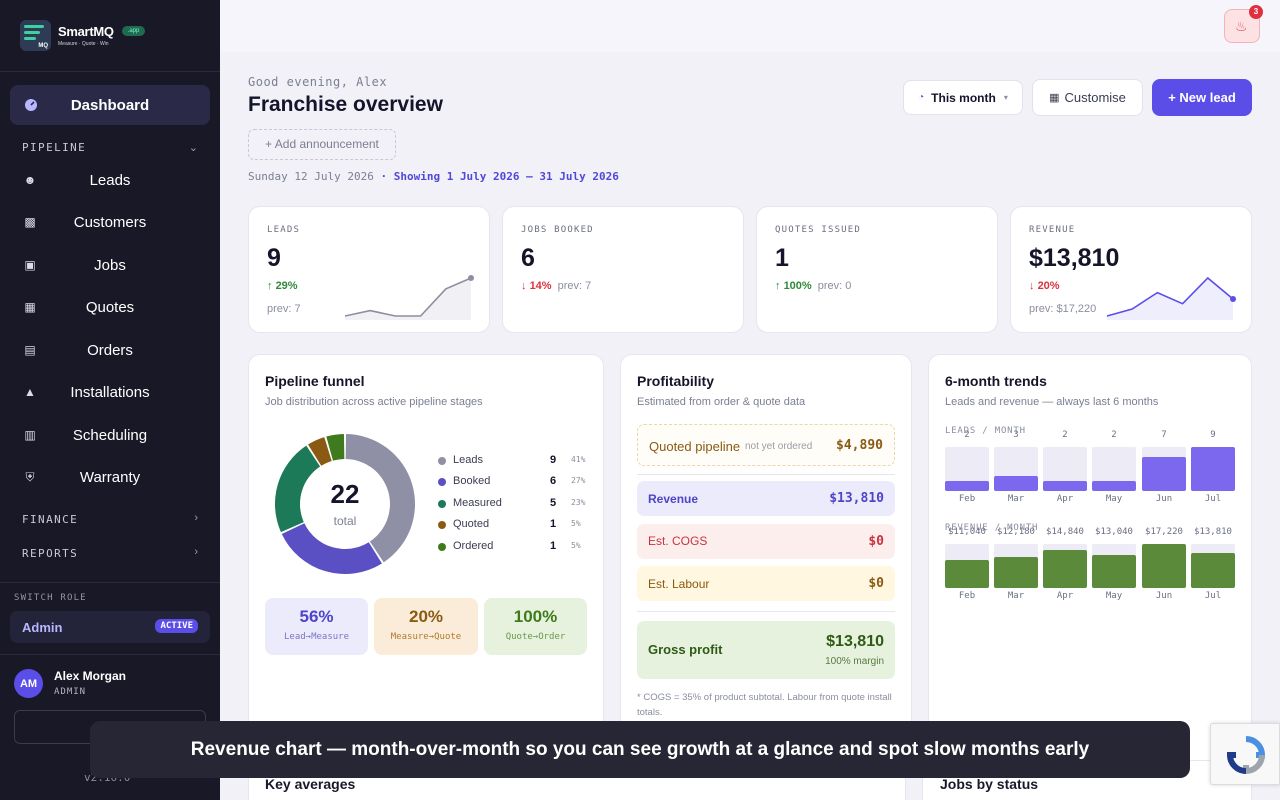  Describe the element at coordinates (967, 486) in the screenshot. I see `leads-bar-feb` at that location.